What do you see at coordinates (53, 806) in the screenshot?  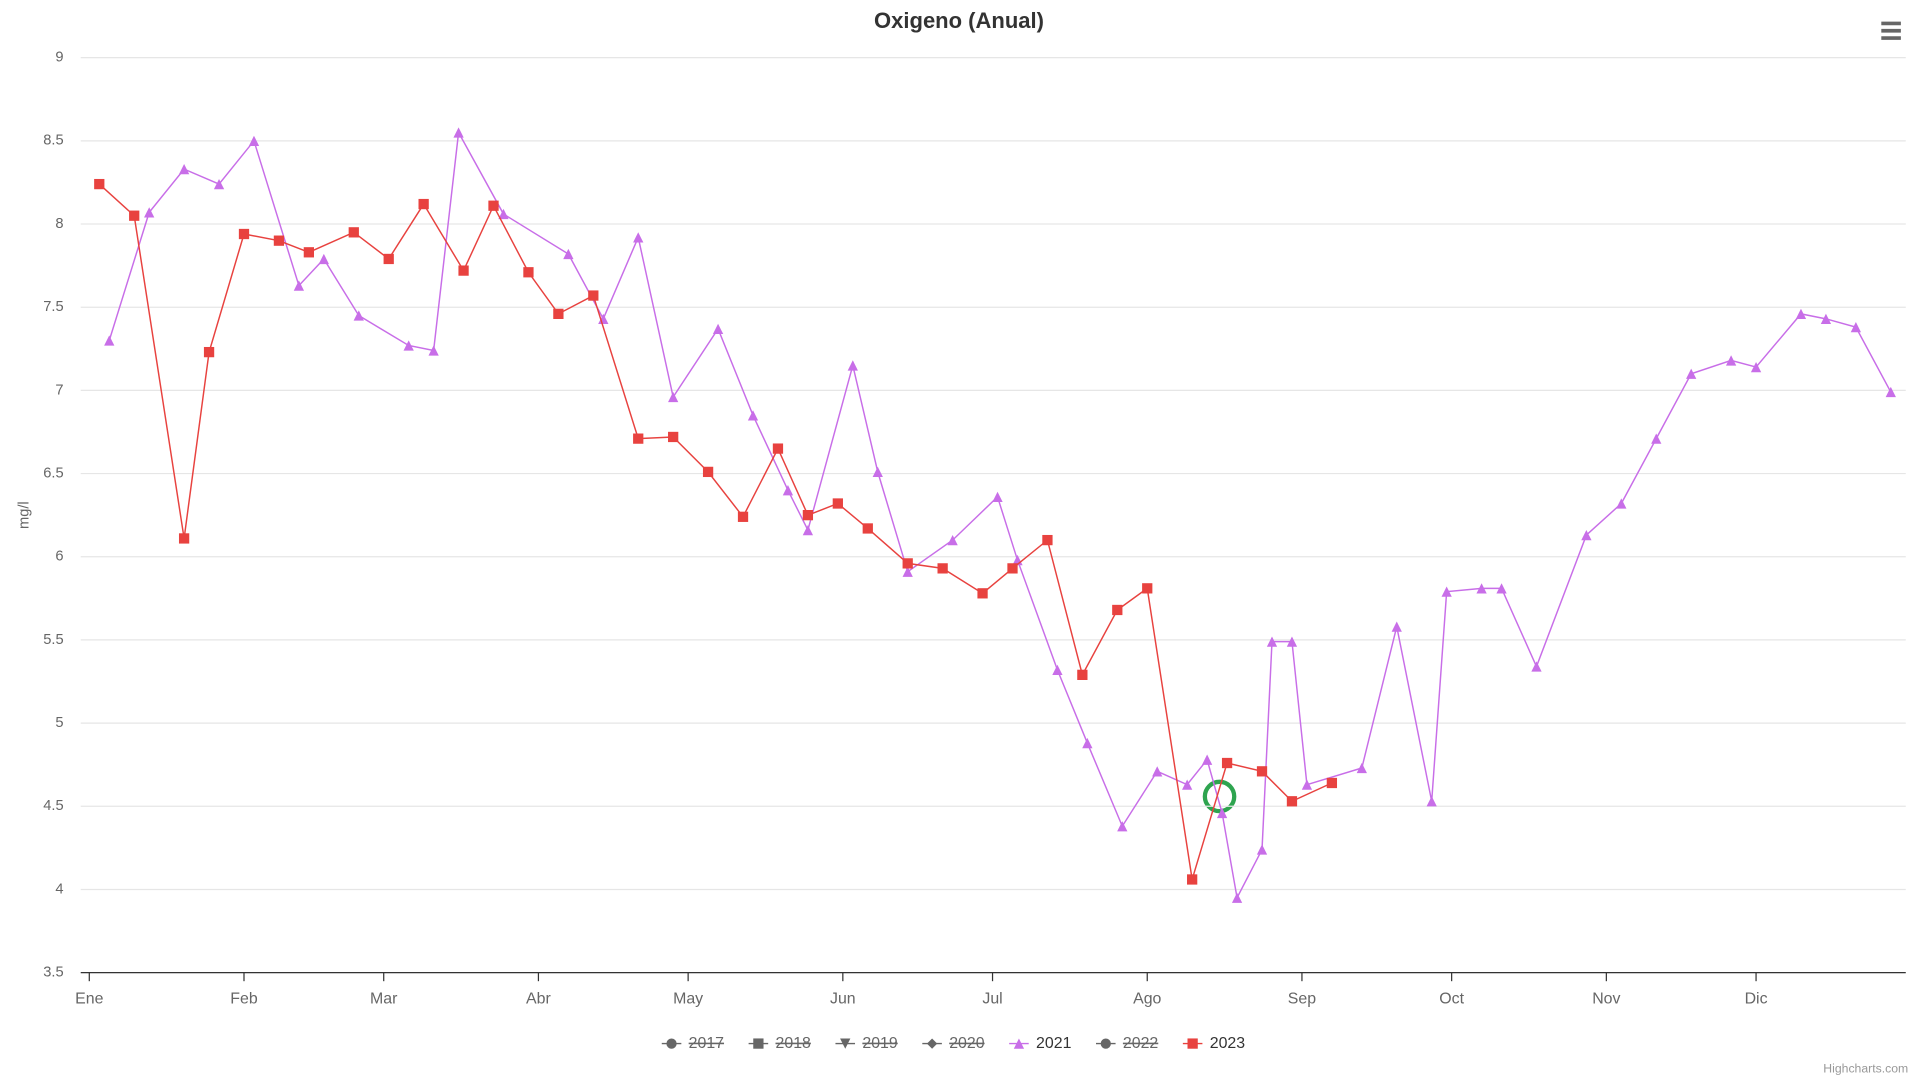 I see `y-tick-label: 4.5` at bounding box center [53, 806].